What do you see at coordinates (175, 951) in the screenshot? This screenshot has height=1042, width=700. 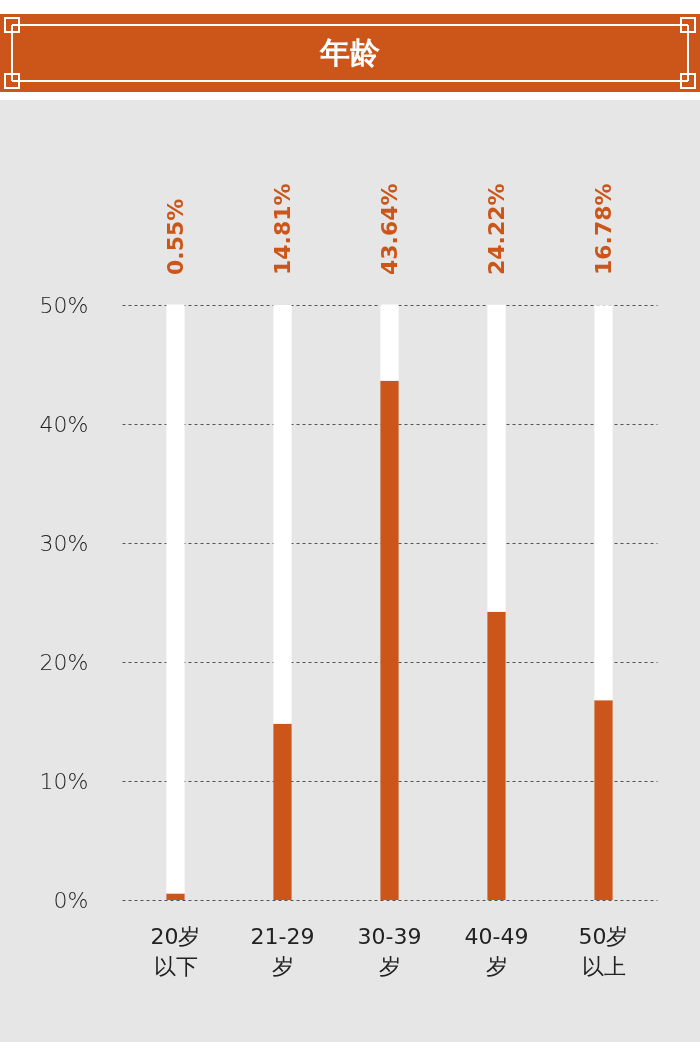 I see `x-tick-label: 20岁以下` at bounding box center [175, 951].